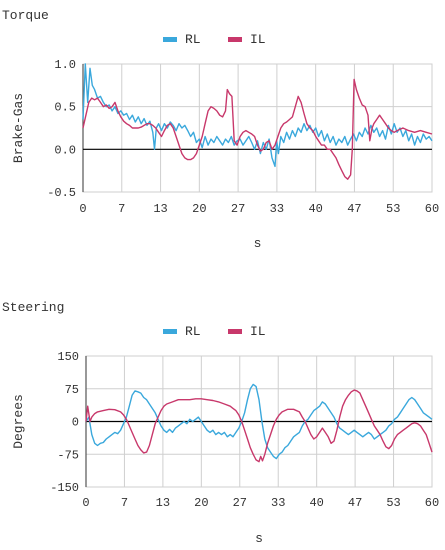 The image size is (445, 550). I want to click on y-tick-label: 0.0, so click(65, 150).